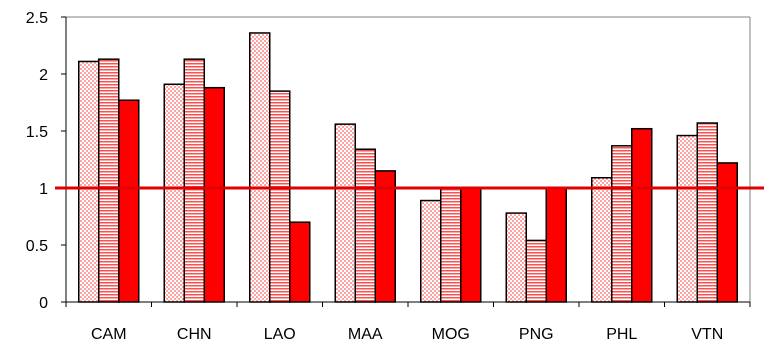 The height and width of the screenshot is (345, 764). What do you see at coordinates (43, 303) in the screenshot?
I see `y-tick-label: 0` at bounding box center [43, 303].